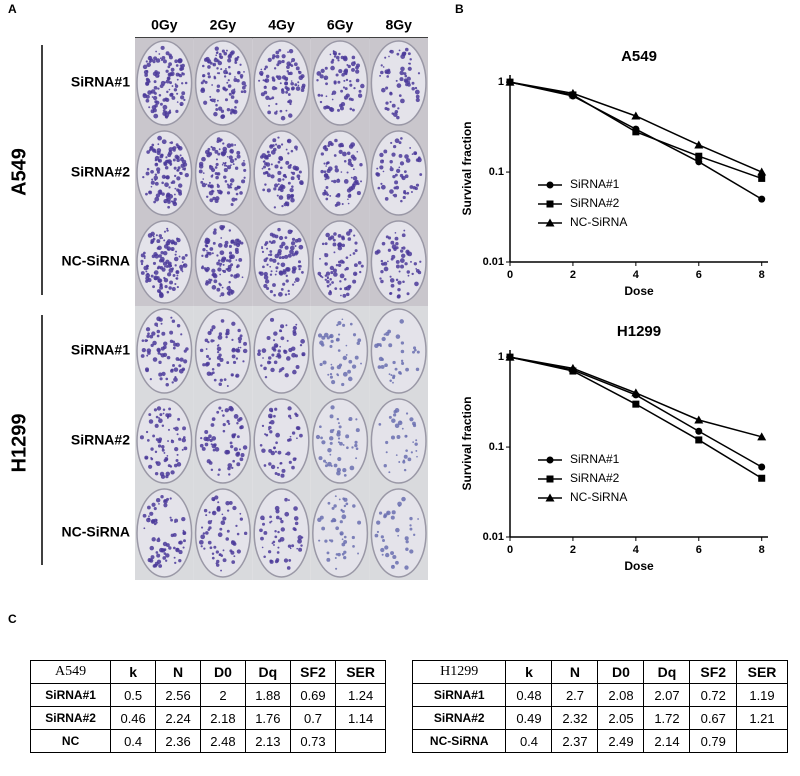 The image size is (800, 776). What do you see at coordinates (222, 441) in the screenshot?
I see `plate` at bounding box center [222, 441].